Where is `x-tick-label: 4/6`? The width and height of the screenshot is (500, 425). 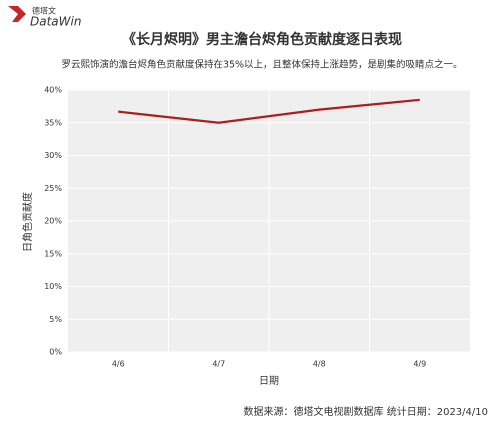
x-tick-label: 4/6 is located at coordinates (118, 364).